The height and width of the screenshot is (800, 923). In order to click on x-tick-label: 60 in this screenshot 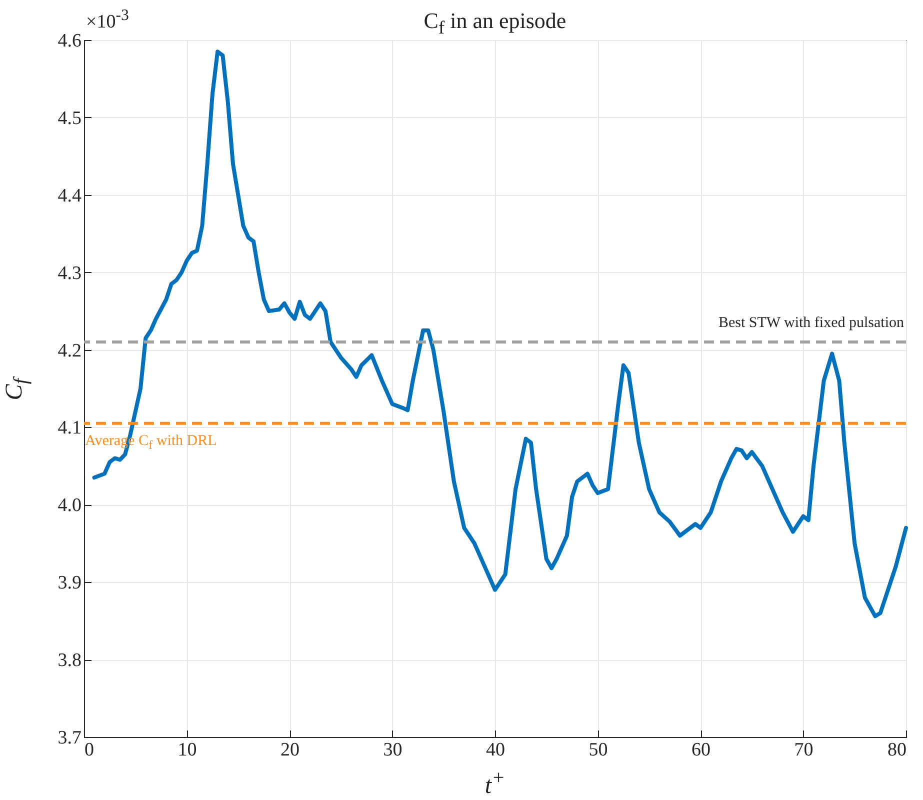, I will do `click(701, 750)`.